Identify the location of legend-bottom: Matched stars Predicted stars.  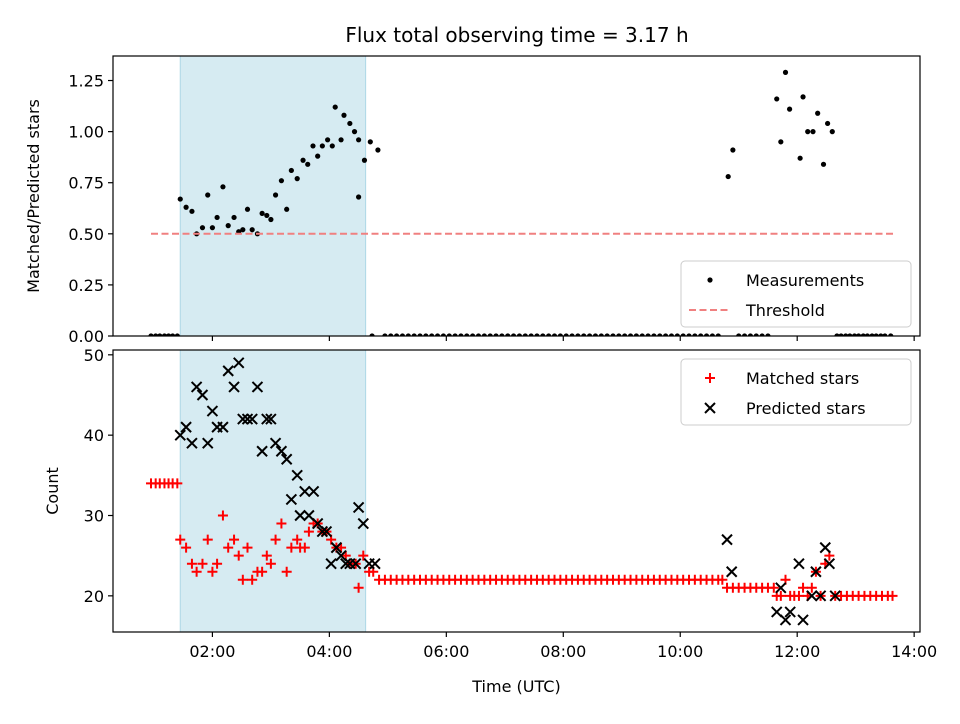
(796, 392).